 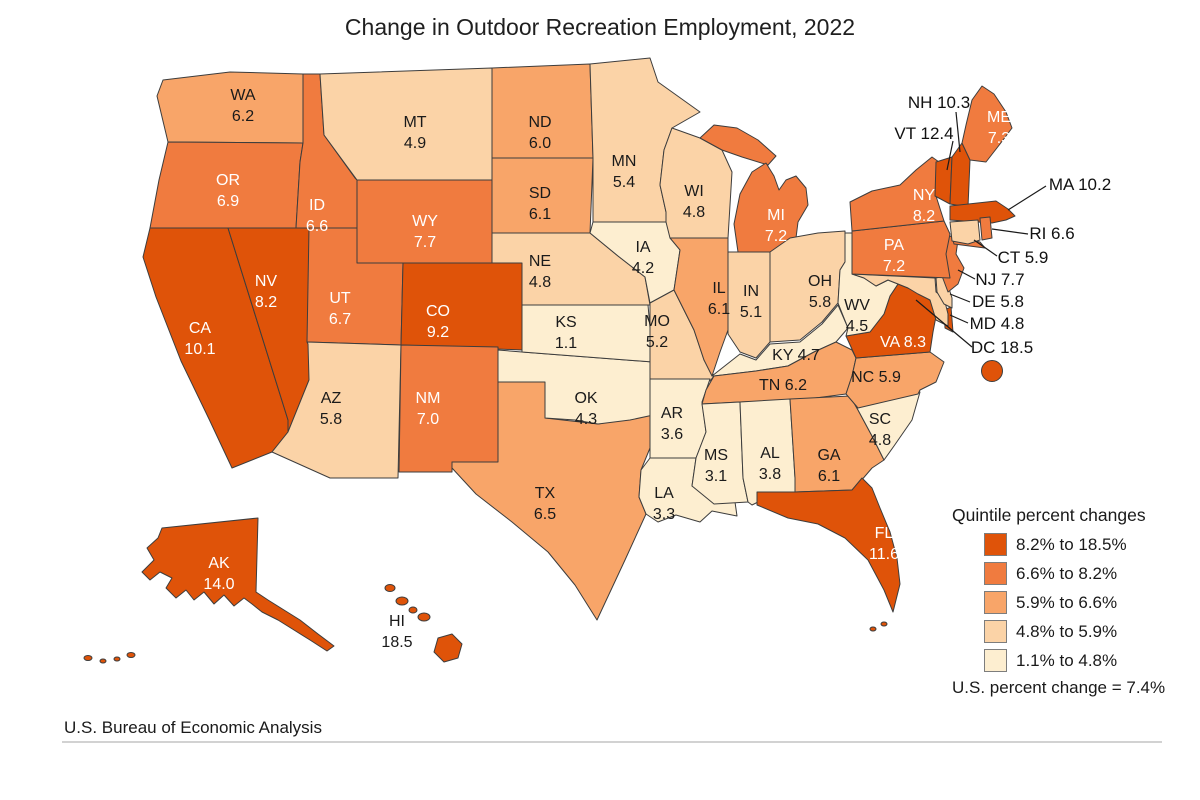 I want to click on state-RI, so click(x=986, y=228).